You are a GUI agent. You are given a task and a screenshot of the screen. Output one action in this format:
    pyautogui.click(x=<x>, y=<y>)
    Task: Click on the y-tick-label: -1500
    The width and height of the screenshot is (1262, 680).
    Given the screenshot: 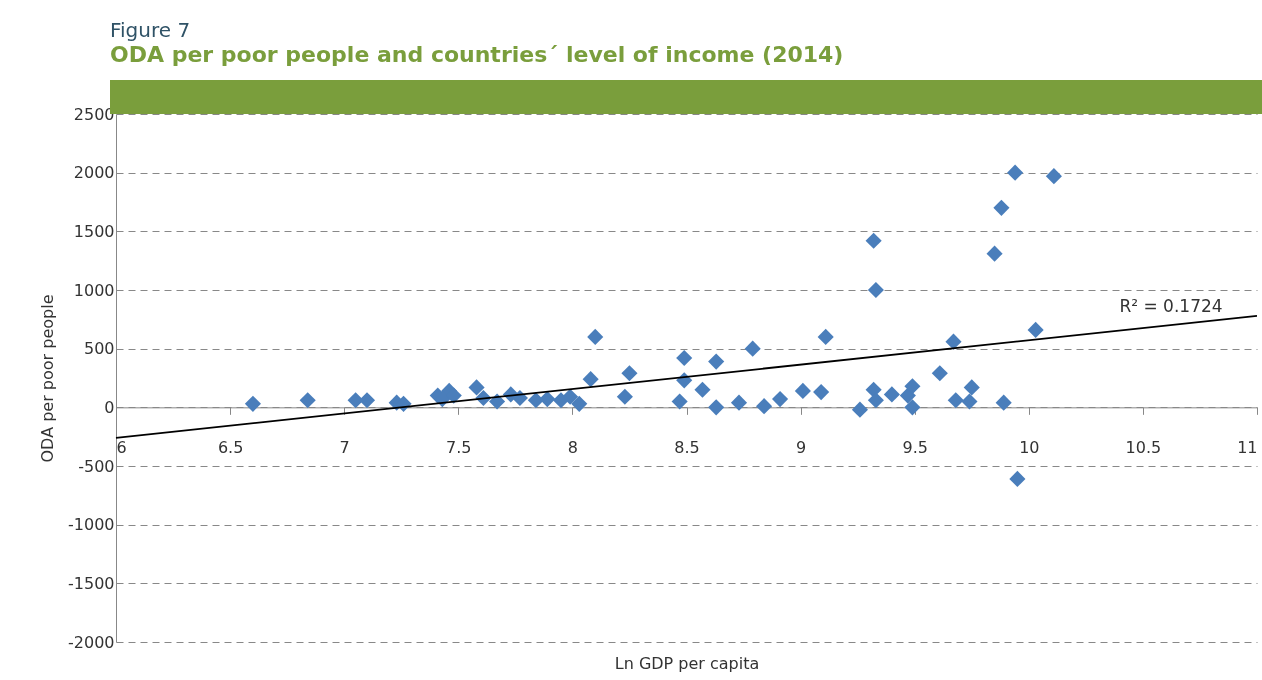 What is the action you would take?
    pyautogui.click(x=91, y=583)
    